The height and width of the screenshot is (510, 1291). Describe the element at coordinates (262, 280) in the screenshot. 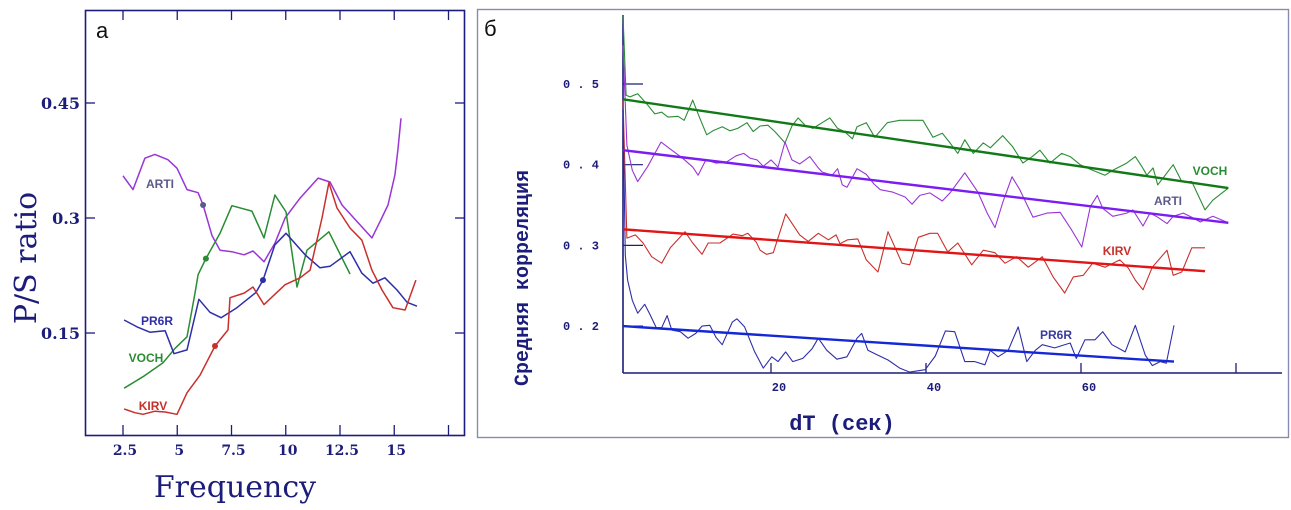

I see `series-marker-pr6r` at that location.